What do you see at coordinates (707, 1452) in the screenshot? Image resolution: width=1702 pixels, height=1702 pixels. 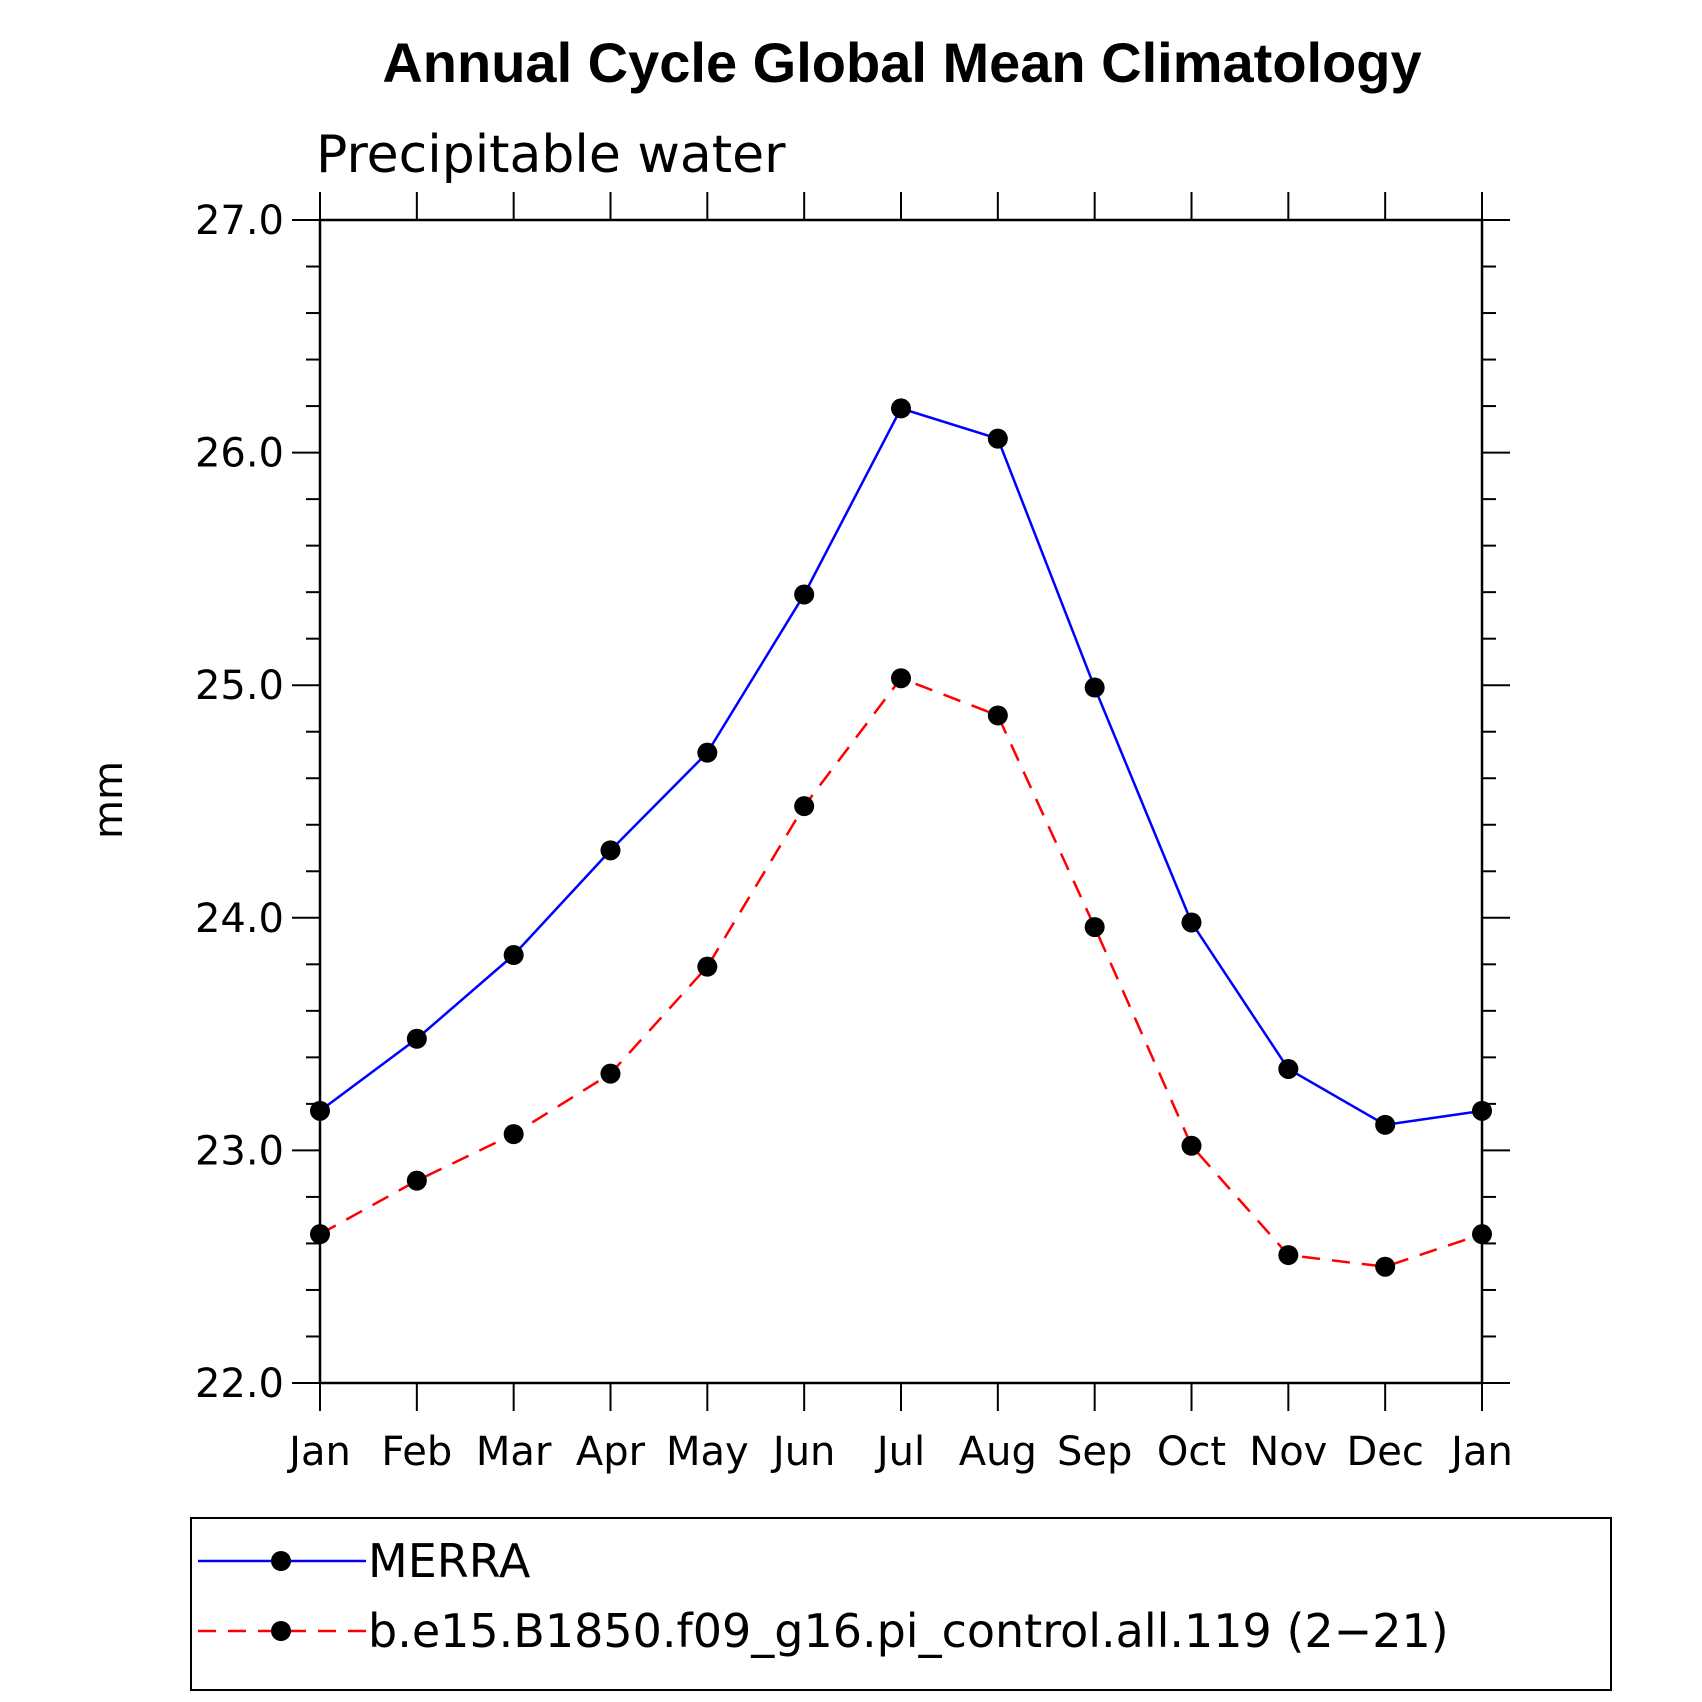 I see `x-tick-label: May` at bounding box center [707, 1452].